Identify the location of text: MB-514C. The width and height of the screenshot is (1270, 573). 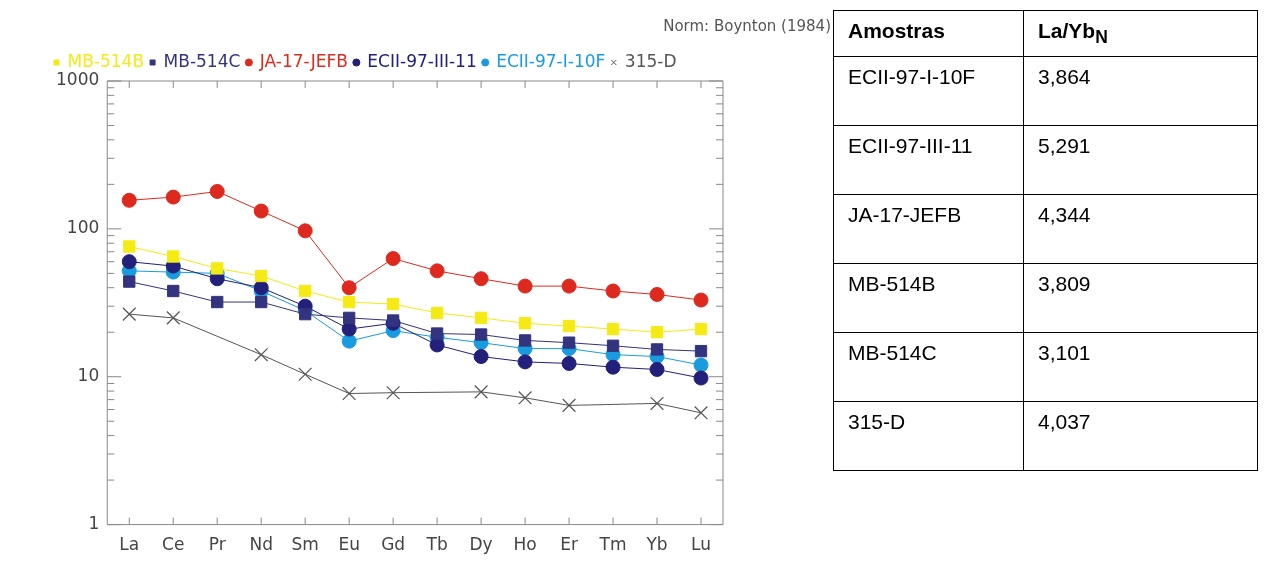
(928, 367).